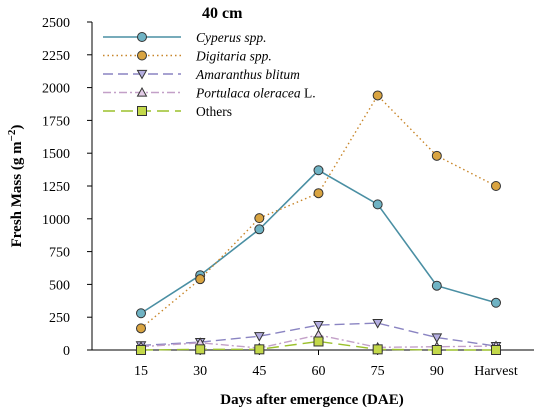 Image resolution: width=550 pixels, height=413 pixels. I want to click on y-tick-label: 2500, so click(56, 23).